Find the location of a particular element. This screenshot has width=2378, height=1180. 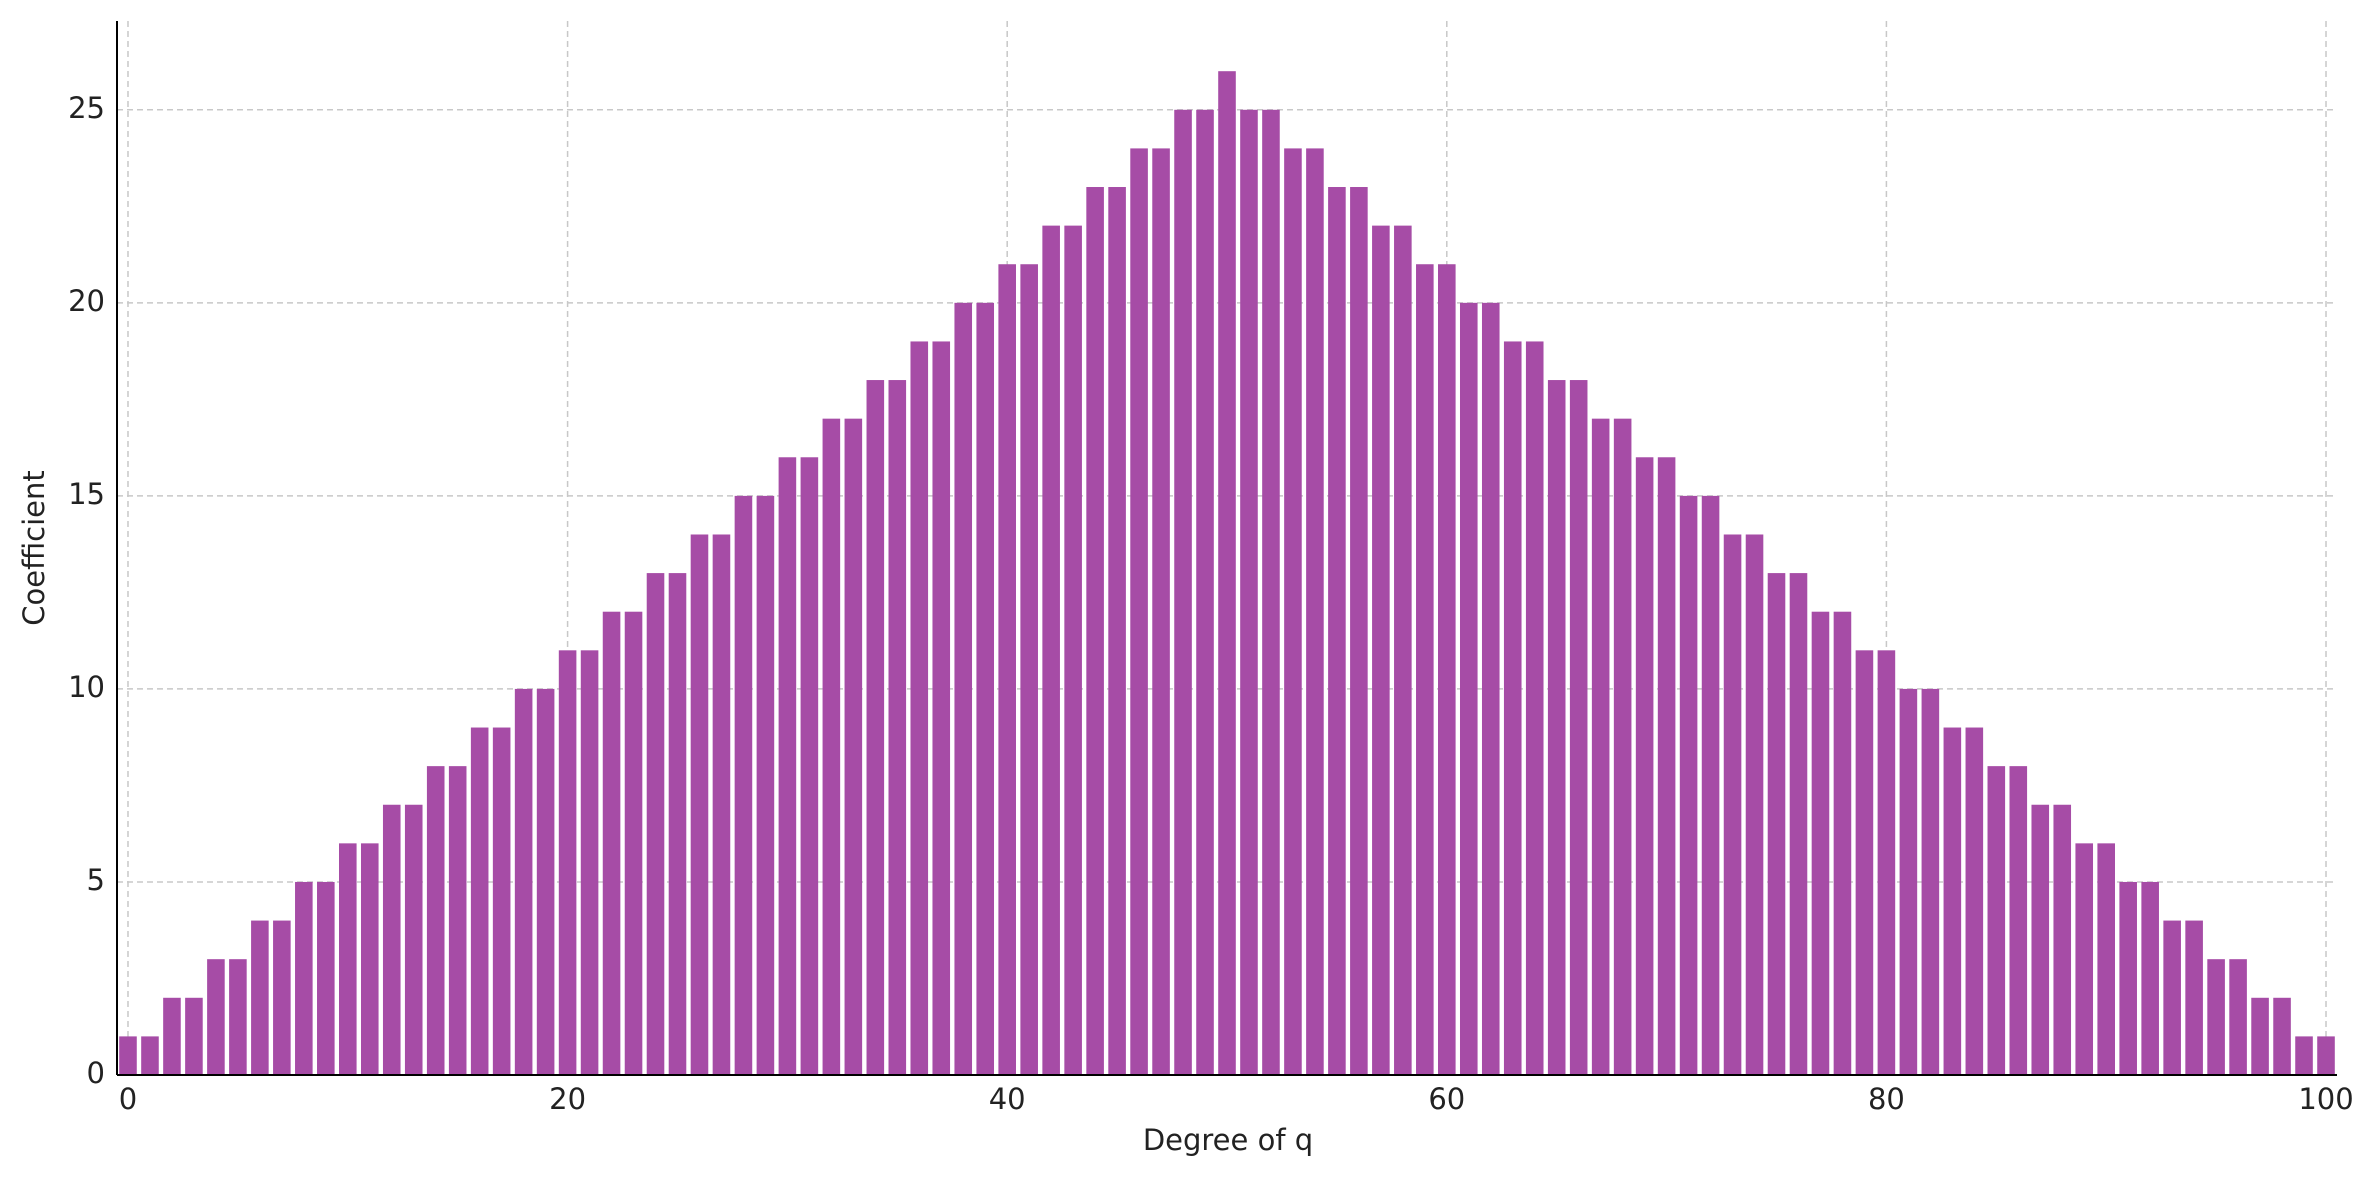

y-tick-label: 15 is located at coordinates (86, 494).